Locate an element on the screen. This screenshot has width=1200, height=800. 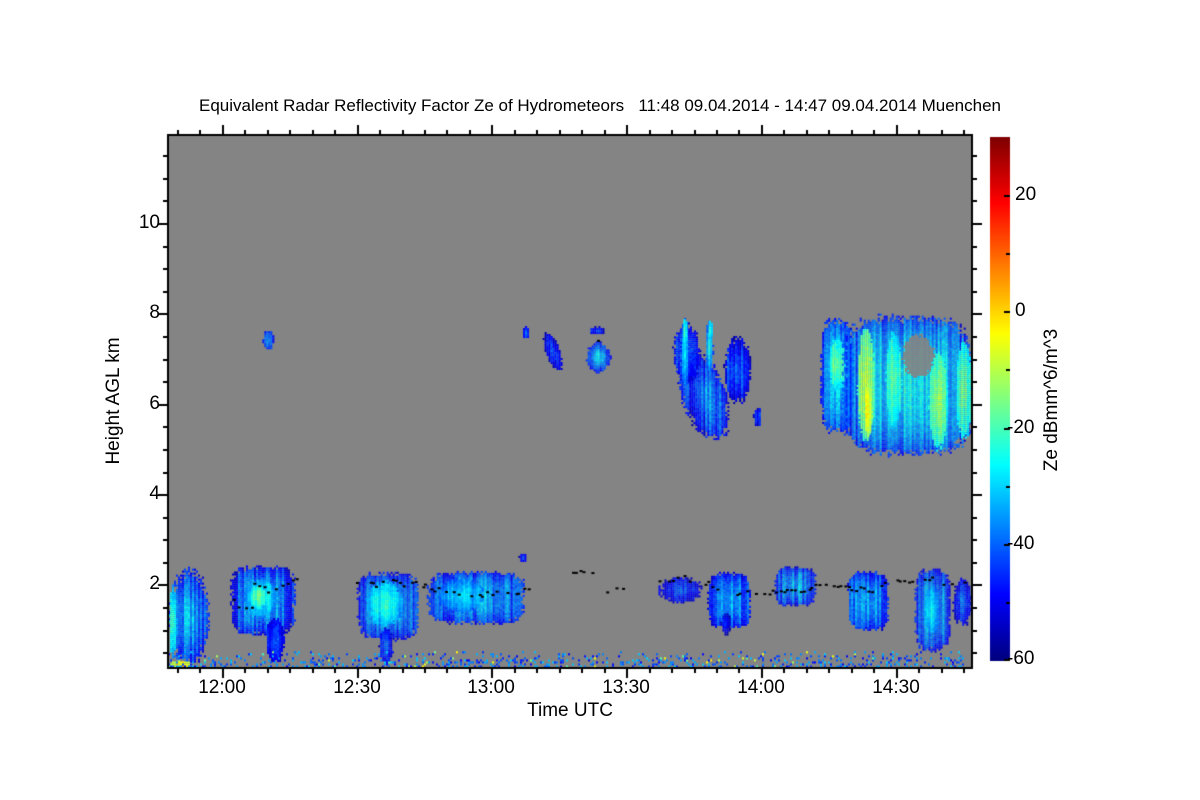
colorbar-tick-label: -40 is located at coordinates (1021, 543).